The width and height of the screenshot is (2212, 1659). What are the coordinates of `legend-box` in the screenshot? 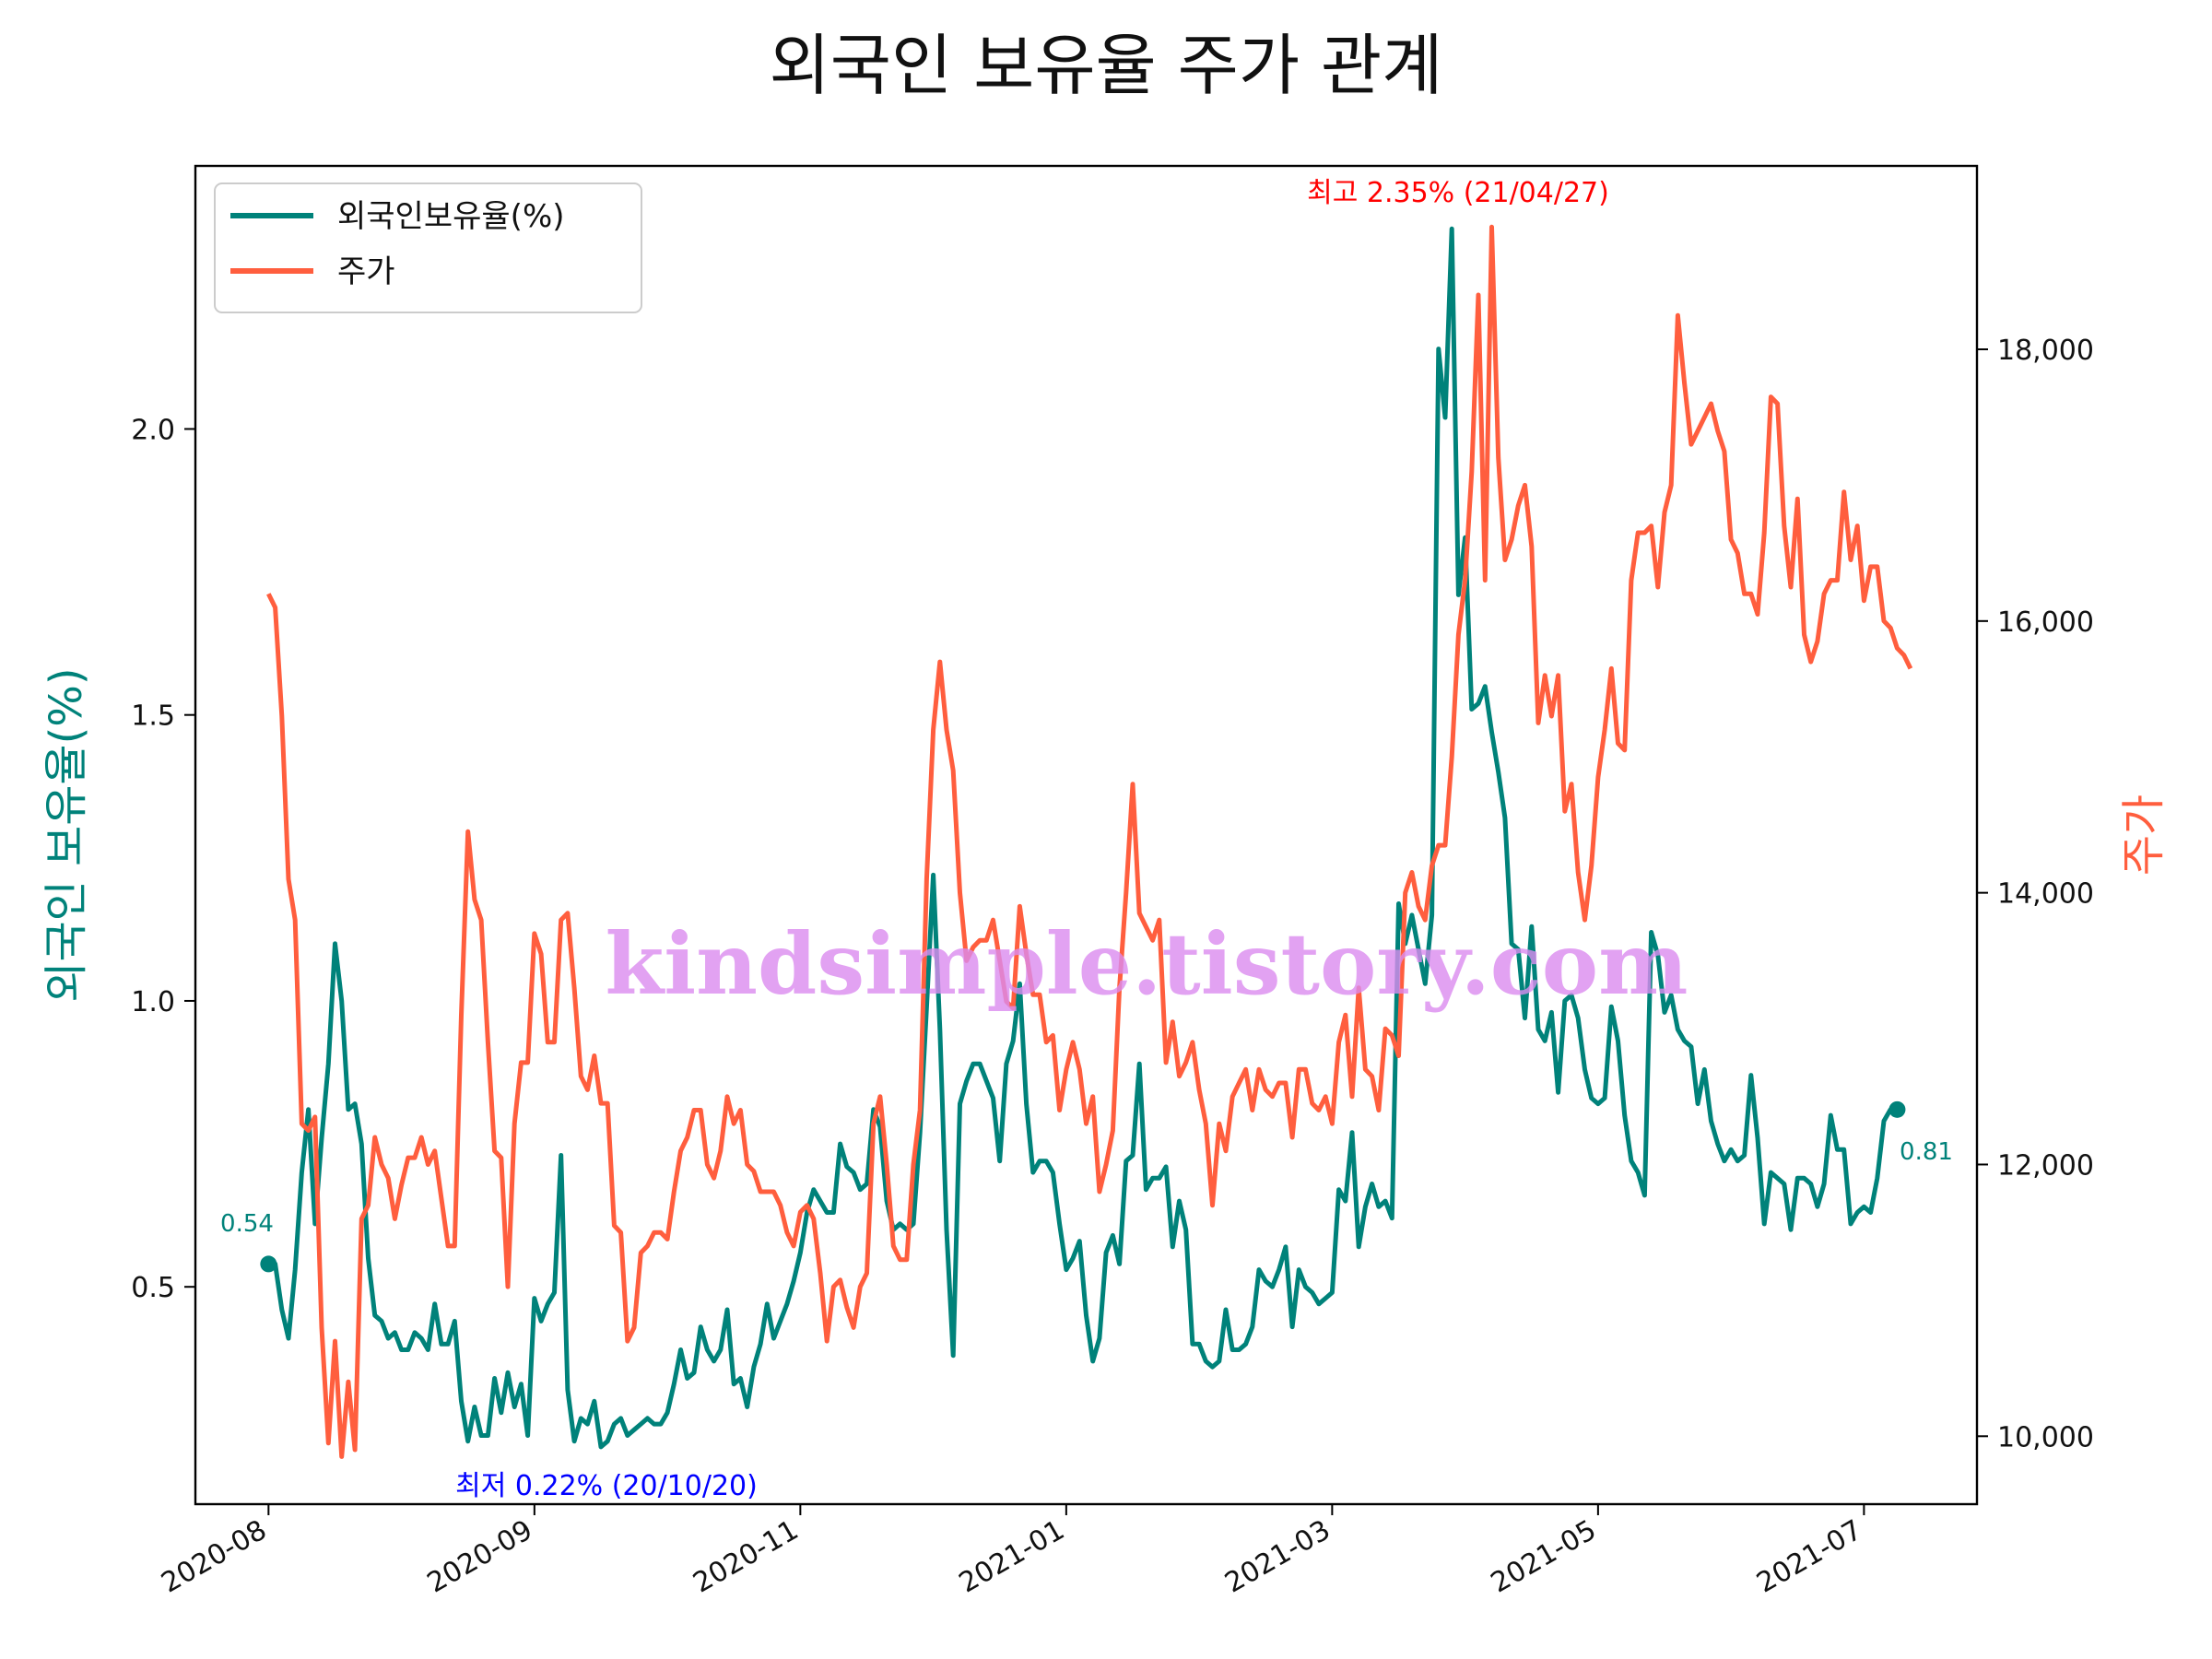 It's located at (428, 247).